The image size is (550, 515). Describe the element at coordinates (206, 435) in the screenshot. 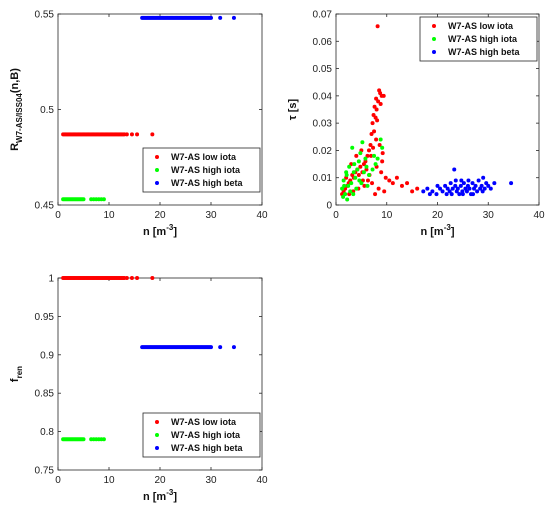

I see `legend-entry: W7-AS high iota` at that location.